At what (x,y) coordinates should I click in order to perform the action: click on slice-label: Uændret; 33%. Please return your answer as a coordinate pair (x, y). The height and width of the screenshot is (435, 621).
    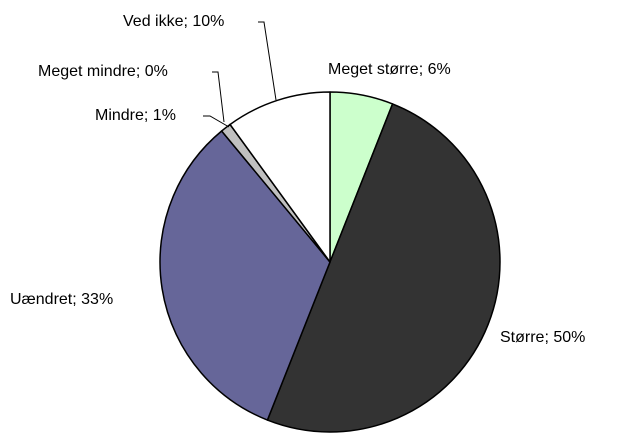
    Looking at the image, I should click on (61, 299).